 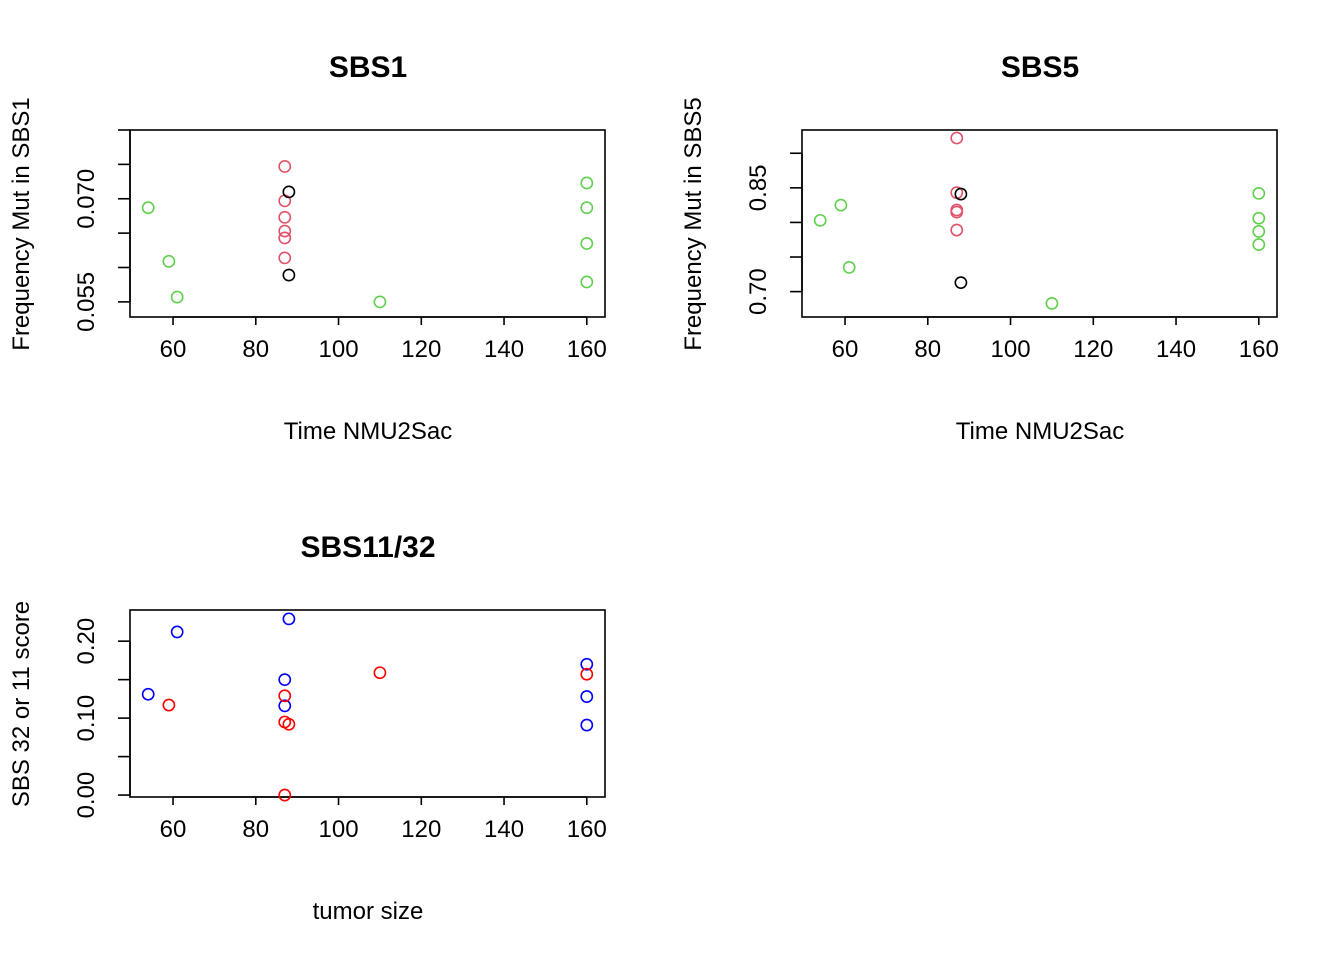 What do you see at coordinates (693, 223) in the screenshot?
I see `y-axis-label: Frequency Mut in SBS5` at bounding box center [693, 223].